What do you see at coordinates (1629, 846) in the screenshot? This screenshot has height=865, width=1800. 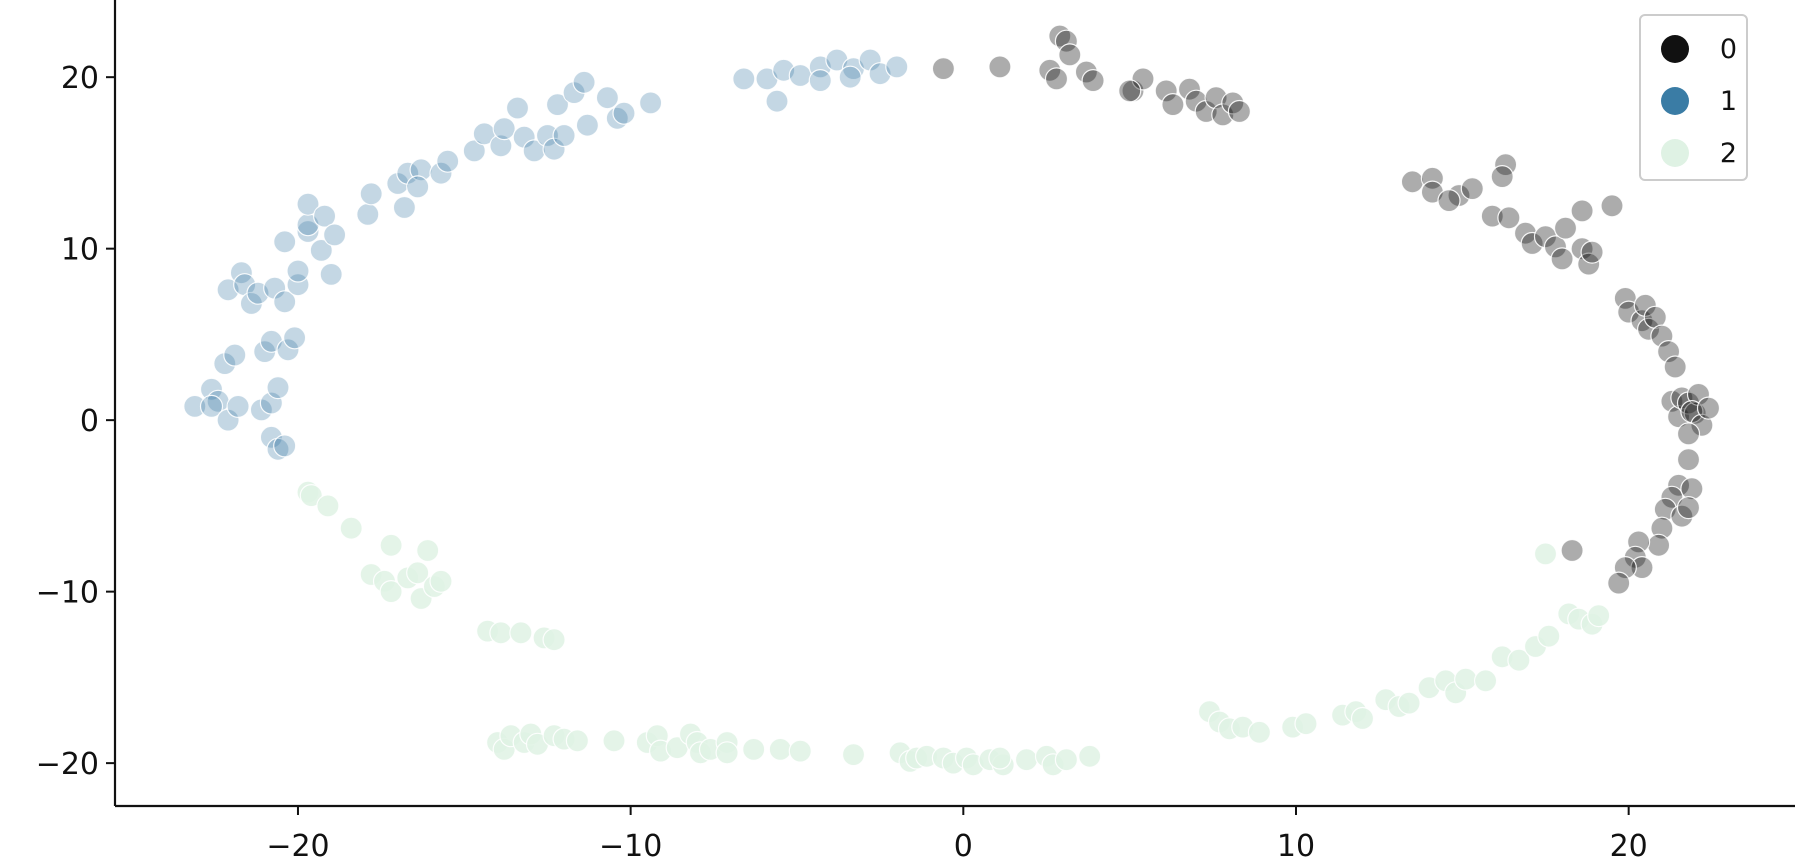 I see `x-tick-label: 20` at bounding box center [1629, 846].